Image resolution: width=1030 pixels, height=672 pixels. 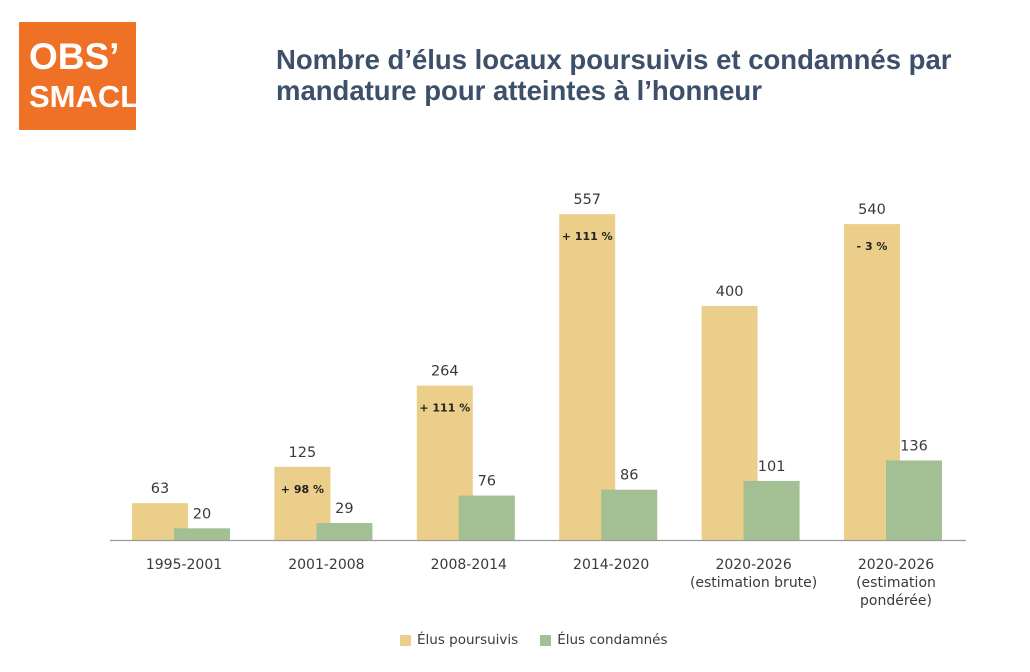 What do you see at coordinates (730, 292) in the screenshot?
I see `data-label-poursuivis-4: 400` at bounding box center [730, 292].